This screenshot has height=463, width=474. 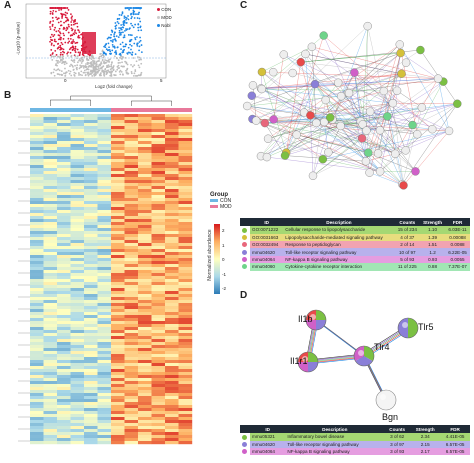 What do you see at coordinates (274, 119) in the screenshot?
I see `network-node` at bounding box center [274, 119].